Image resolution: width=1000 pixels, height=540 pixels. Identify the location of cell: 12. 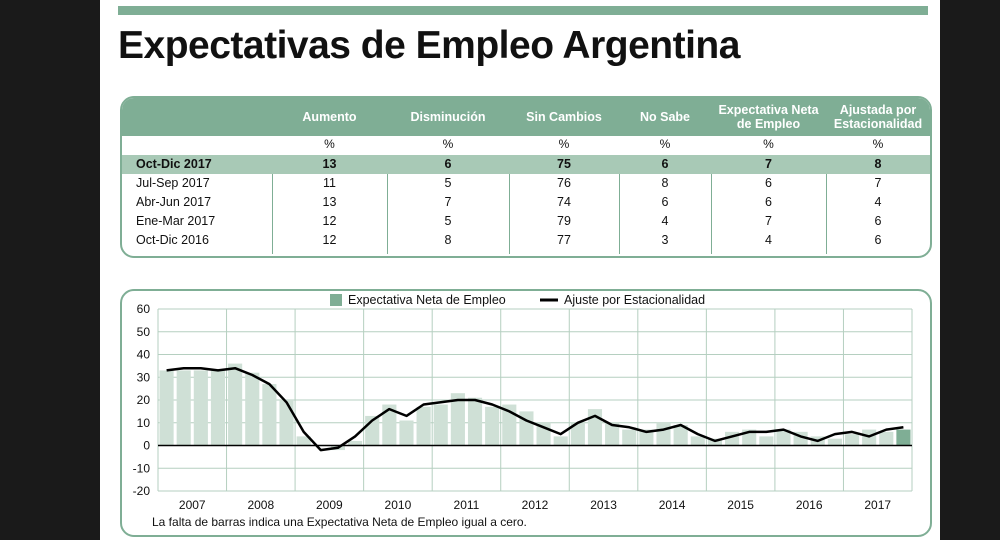
(329, 240).